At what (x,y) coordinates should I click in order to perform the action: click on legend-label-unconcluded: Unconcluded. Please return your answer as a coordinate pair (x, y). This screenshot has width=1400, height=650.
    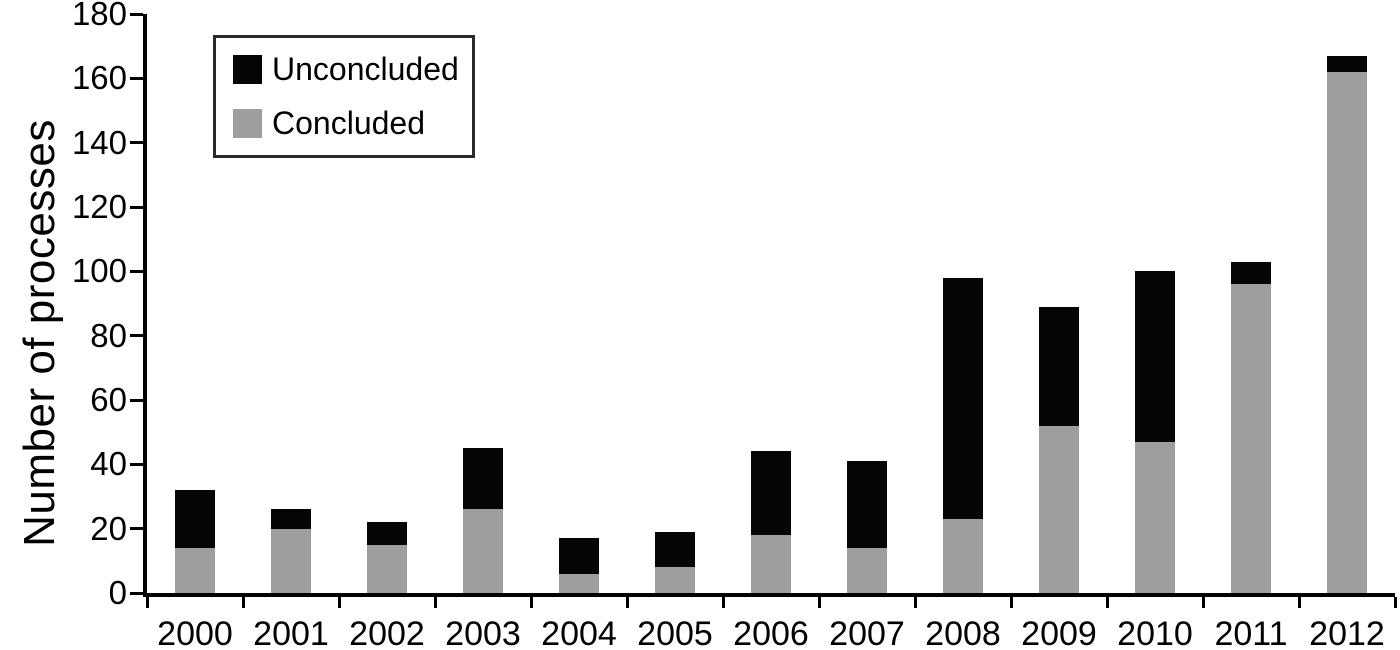
    Looking at the image, I should click on (365, 69).